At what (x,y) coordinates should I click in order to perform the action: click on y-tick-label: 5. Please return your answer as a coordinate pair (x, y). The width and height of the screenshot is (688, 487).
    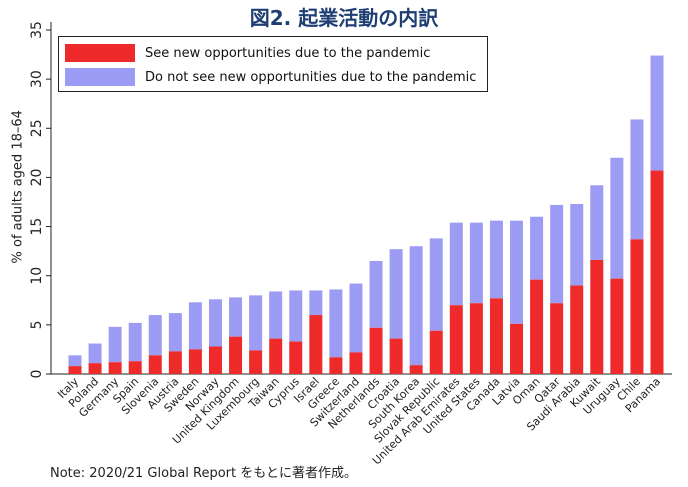
    Looking at the image, I should click on (37, 324).